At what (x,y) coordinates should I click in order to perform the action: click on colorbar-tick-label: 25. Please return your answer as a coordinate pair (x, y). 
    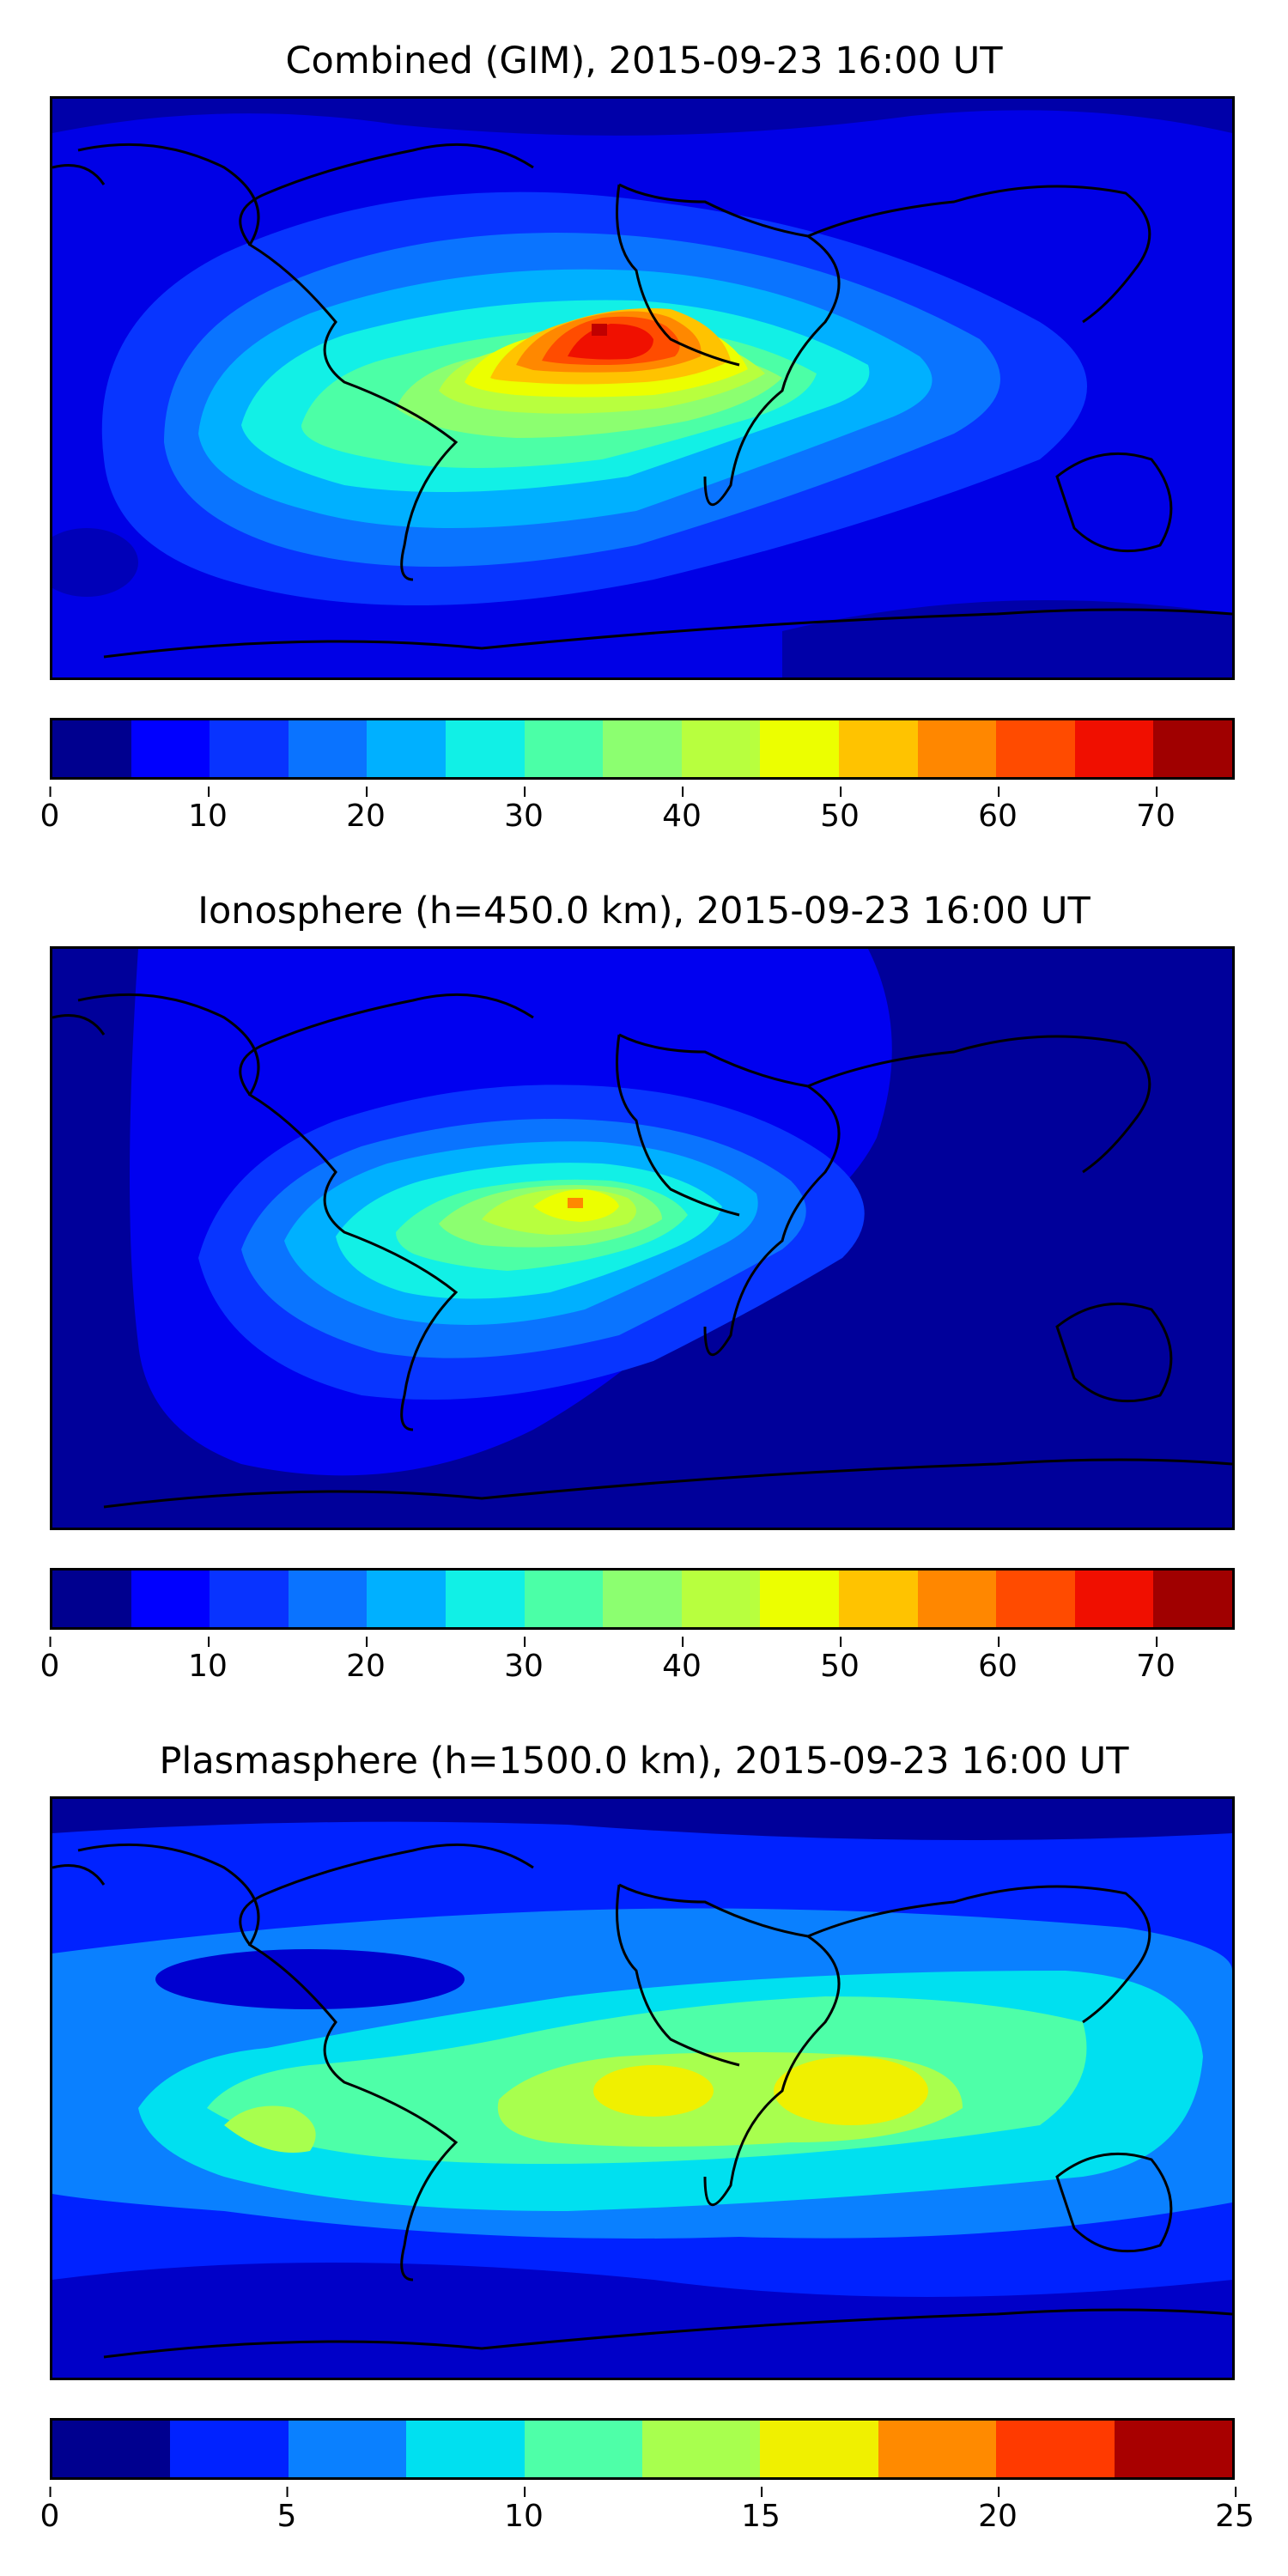
    Looking at the image, I should click on (1235, 2510).